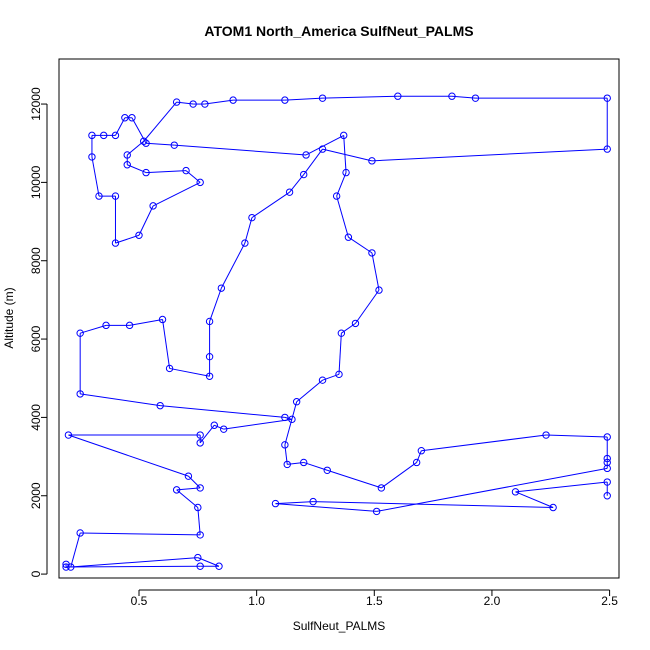  Describe the element at coordinates (256, 601) in the screenshot. I see `x-tick-label: 1.0` at that location.